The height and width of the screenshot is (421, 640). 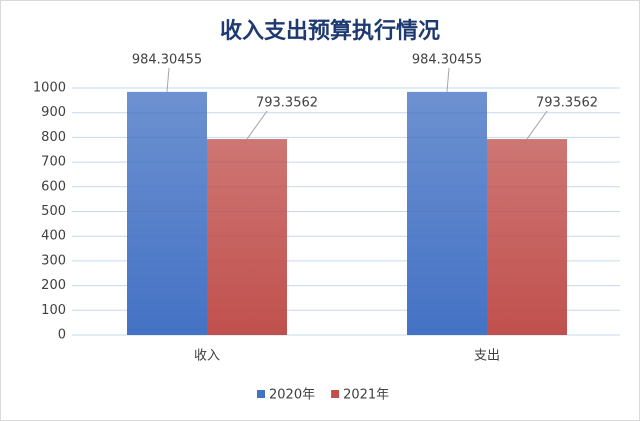 I want to click on y-tick-label: 100, so click(x=53, y=310).